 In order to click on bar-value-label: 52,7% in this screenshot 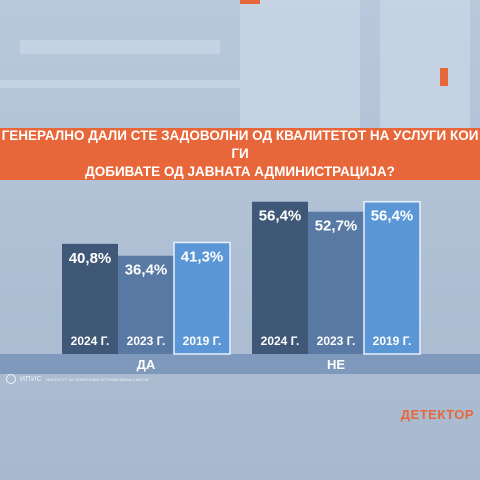, I will do `click(336, 226)`.